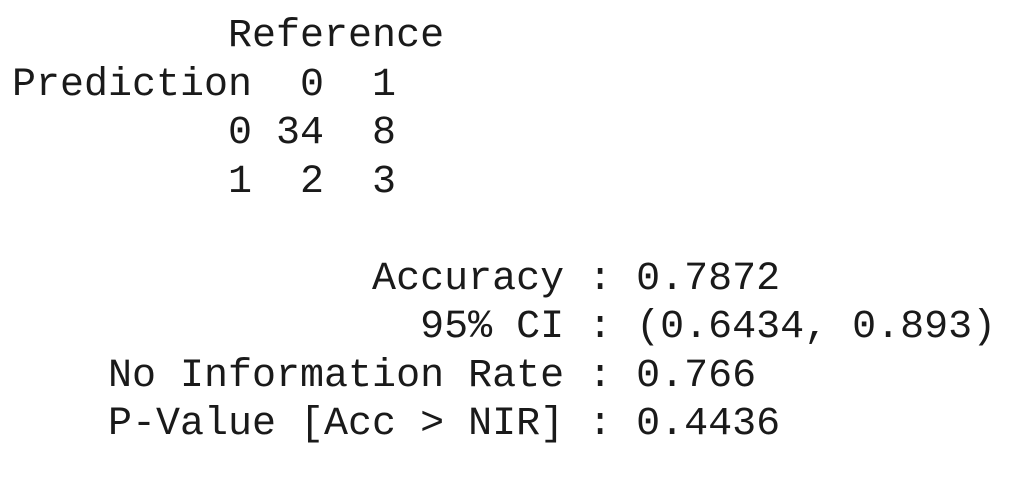 The image size is (1012, 481). I want to click on matrix-row-1: 1 2 3, so click(204, 182).